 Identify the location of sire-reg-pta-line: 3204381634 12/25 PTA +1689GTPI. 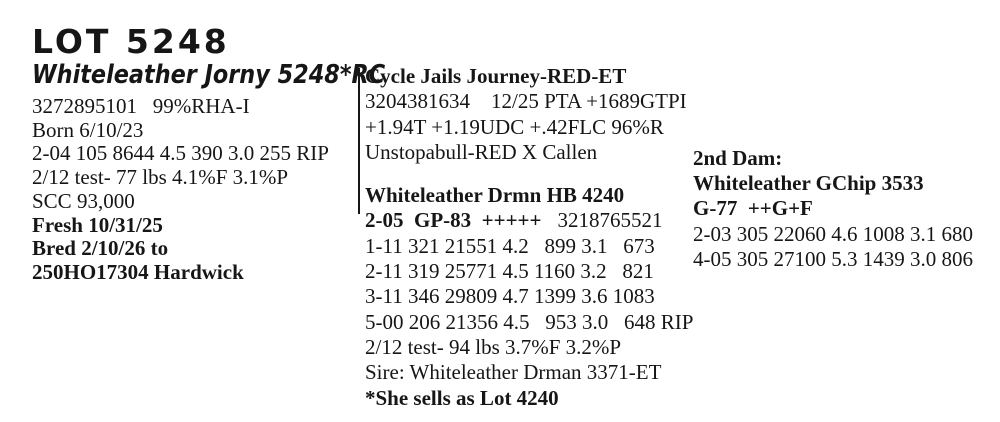
(526, 101).